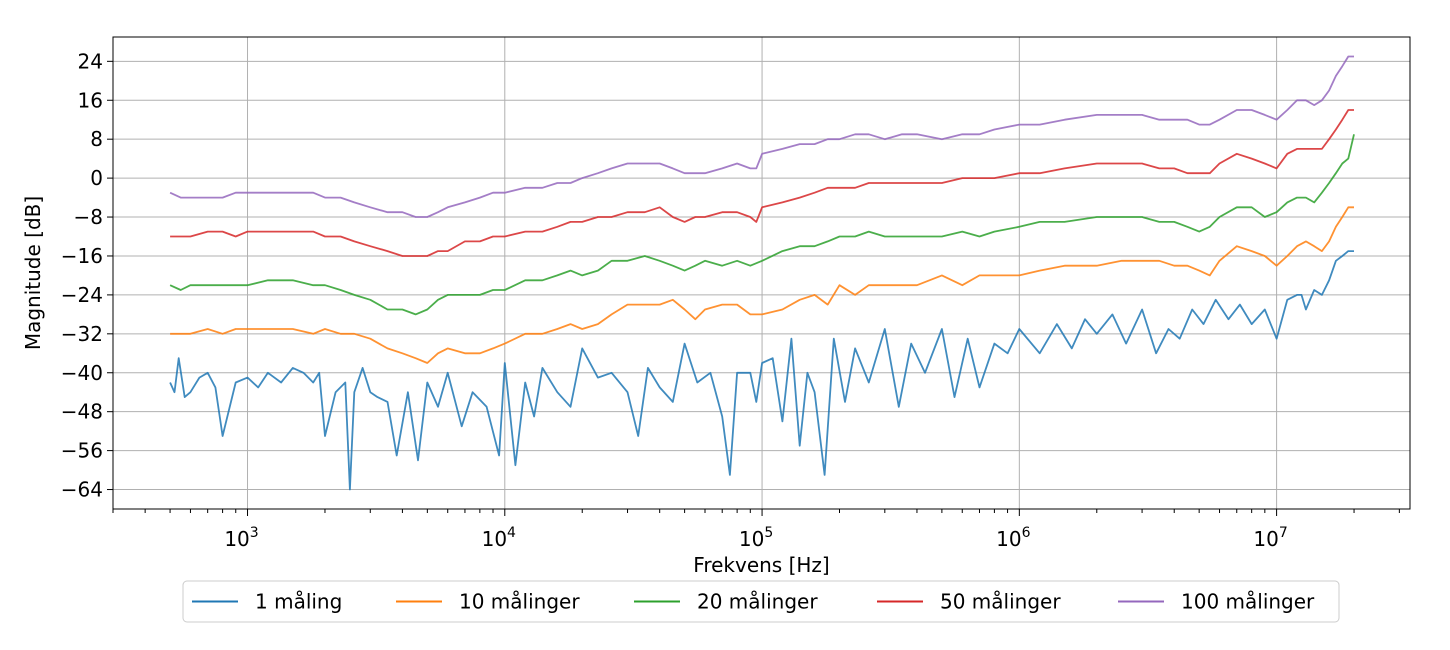  I want to click on y-tick-label: 0, so click(96, 178).